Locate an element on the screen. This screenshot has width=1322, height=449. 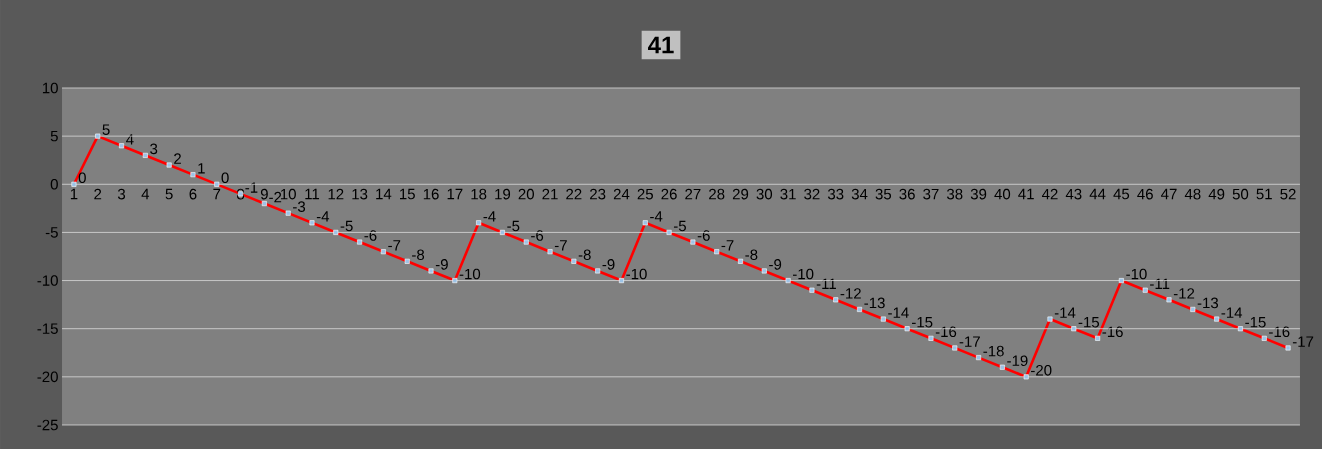
y-tick-label: 5 is located at coordinates (54, 136).